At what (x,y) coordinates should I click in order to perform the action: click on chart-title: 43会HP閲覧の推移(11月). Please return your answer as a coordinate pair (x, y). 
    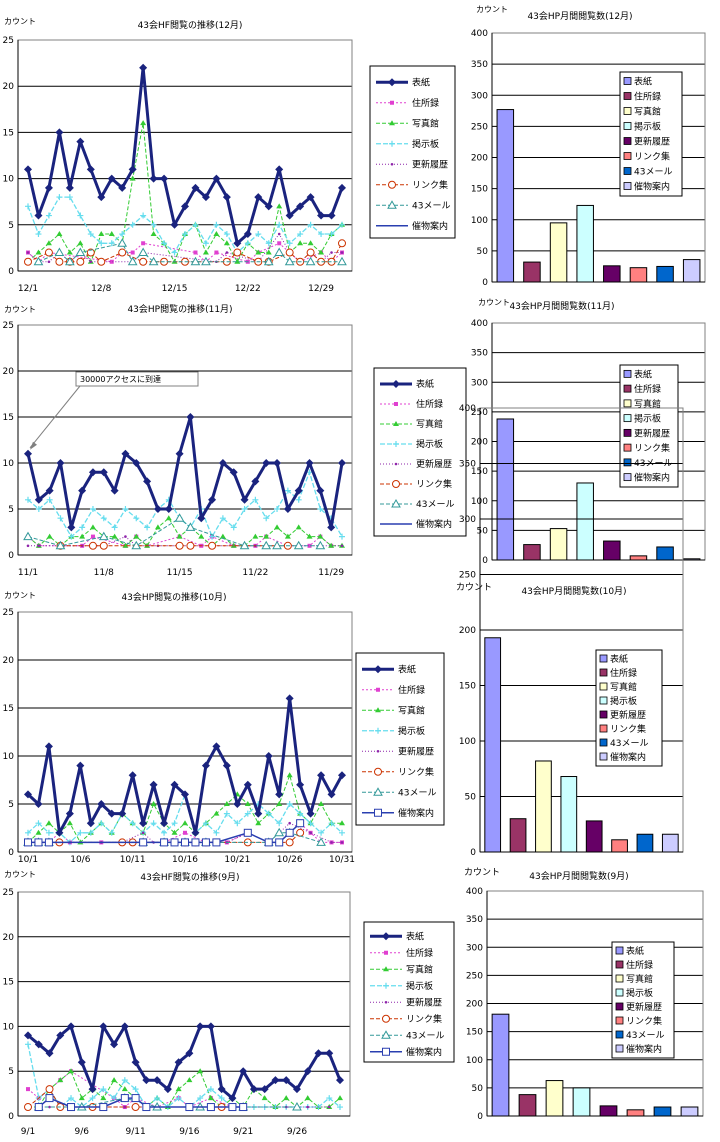
    Looking at the image, I should click on (179, 309).